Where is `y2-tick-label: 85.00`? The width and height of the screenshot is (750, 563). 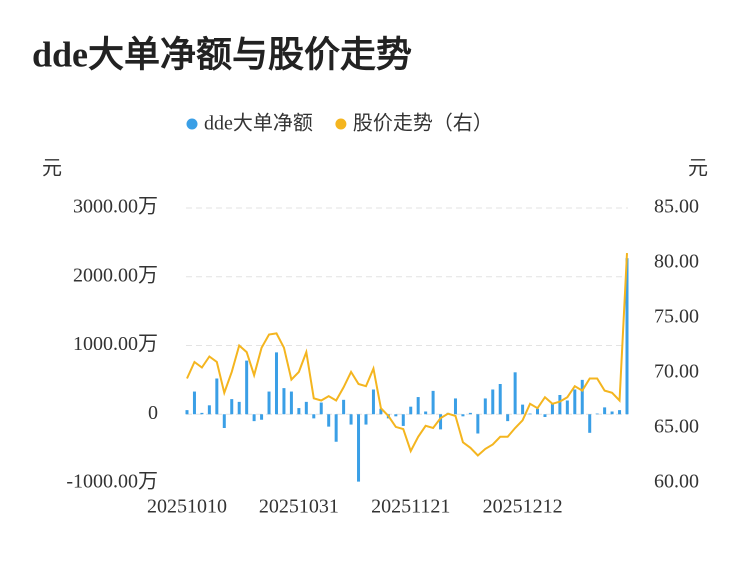 y2-tick-label: 85.00 is located at coordinates (676, 207).